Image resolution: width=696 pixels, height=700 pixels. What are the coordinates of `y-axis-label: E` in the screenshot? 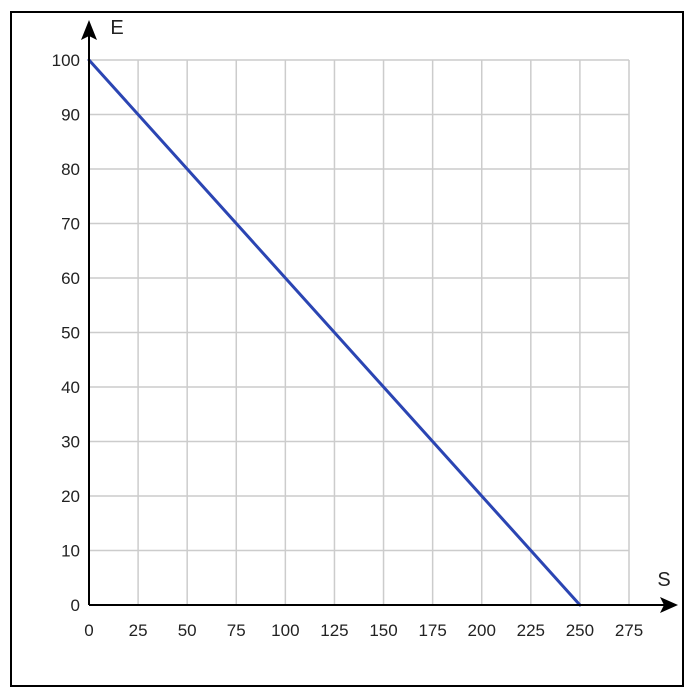 It's located at (116, 28).